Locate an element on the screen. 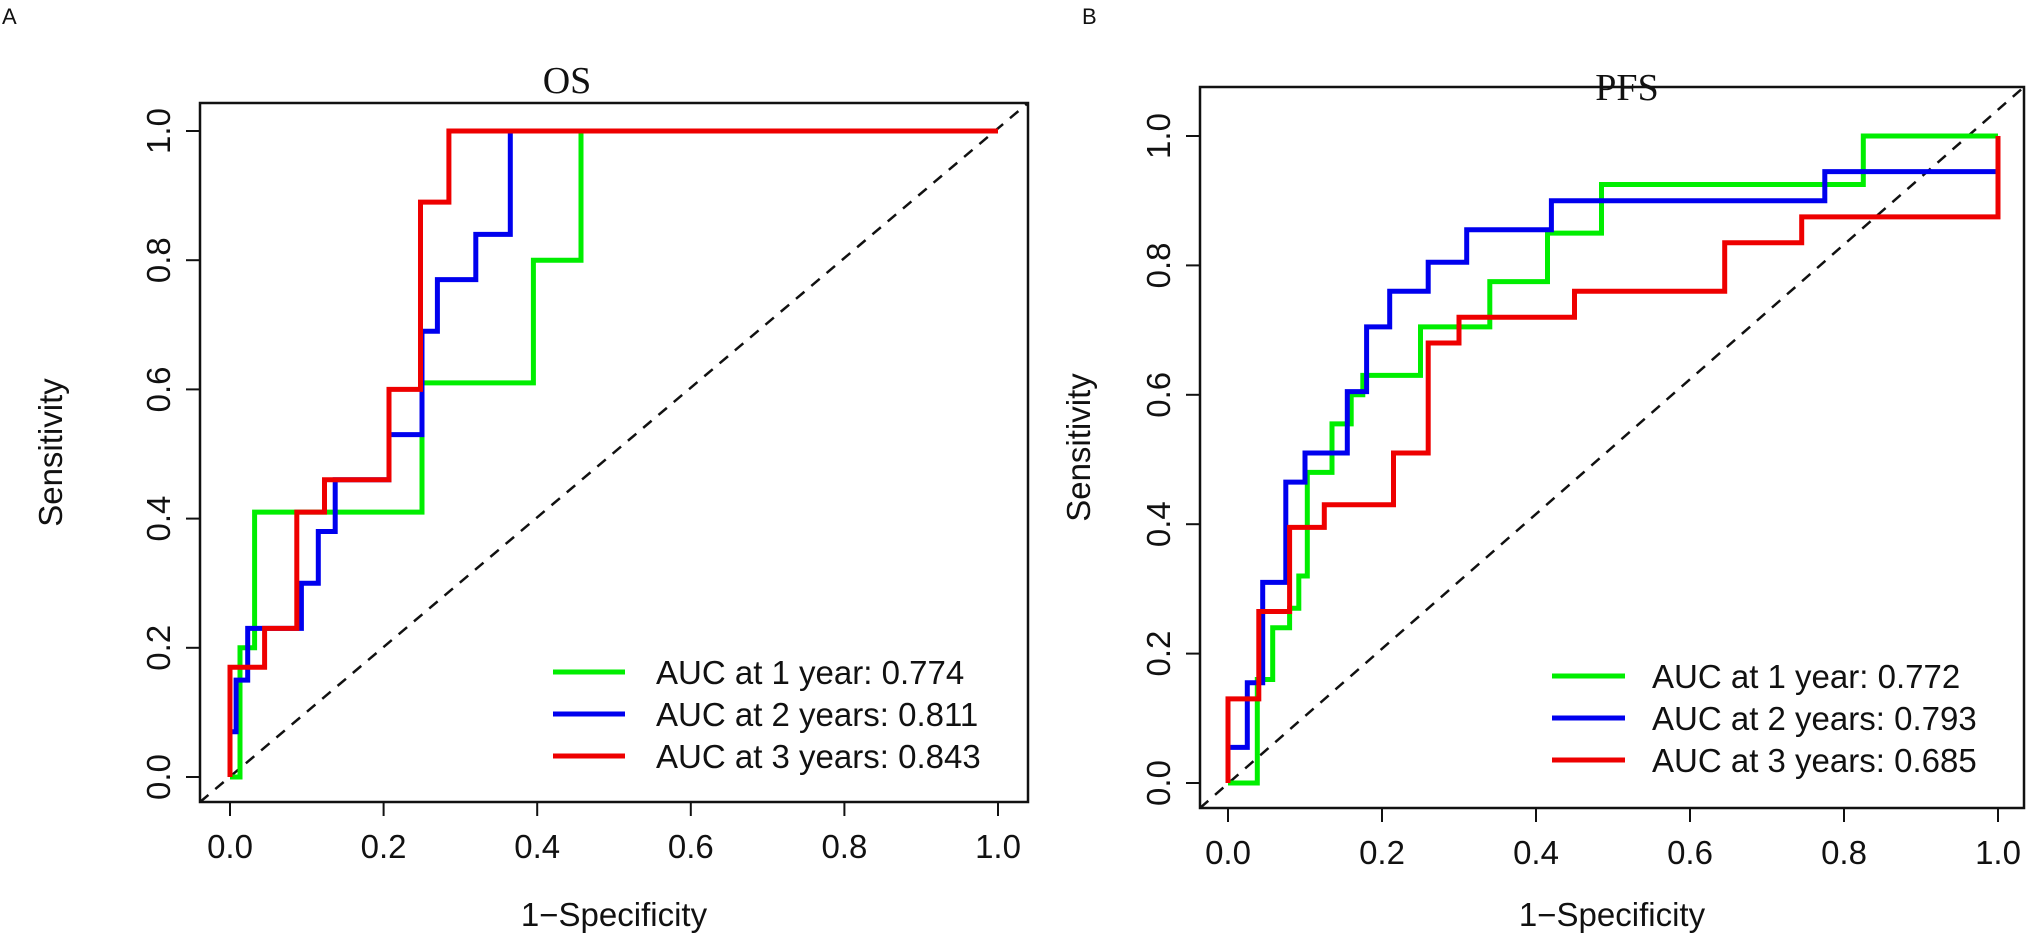 Image resolution: width=2031 pixels, height=941 pixels. legend-label-1: AUC at 1 year: 0.772 is located at coordinates (1806, 676).